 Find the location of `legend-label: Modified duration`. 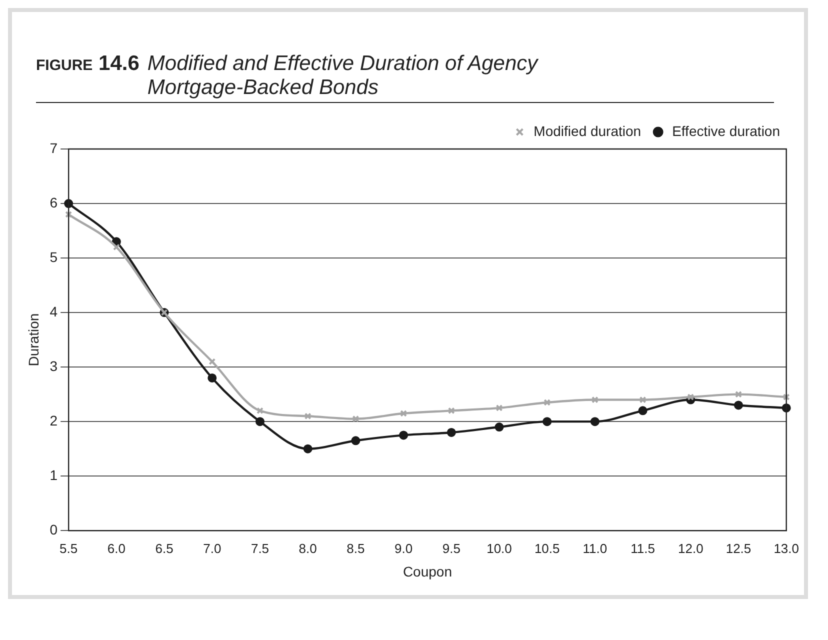

legend-label: Modified duration is located at coordinates (588, 130).